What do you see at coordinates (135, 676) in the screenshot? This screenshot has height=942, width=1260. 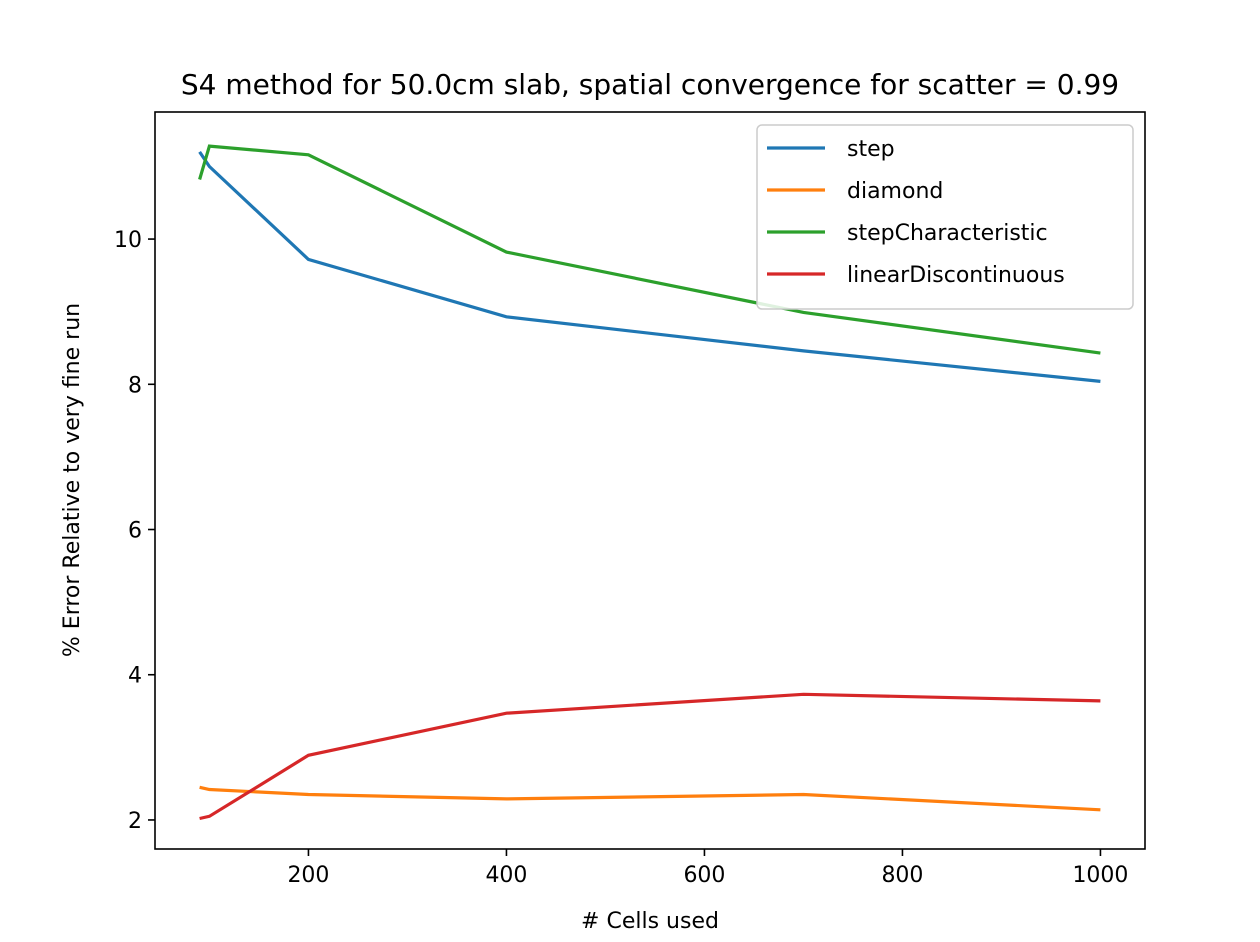 I see `y-tick-label: 4` at bounding box center [135, 676].